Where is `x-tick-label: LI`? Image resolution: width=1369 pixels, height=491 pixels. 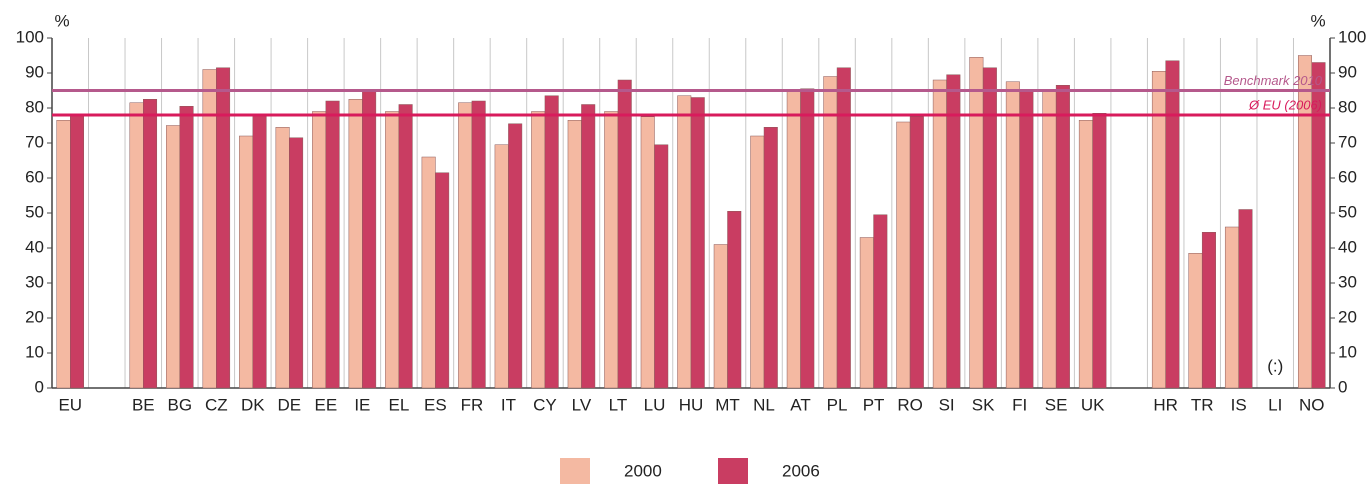 x-tick-label: LI is located at coordinates (1275, 404).